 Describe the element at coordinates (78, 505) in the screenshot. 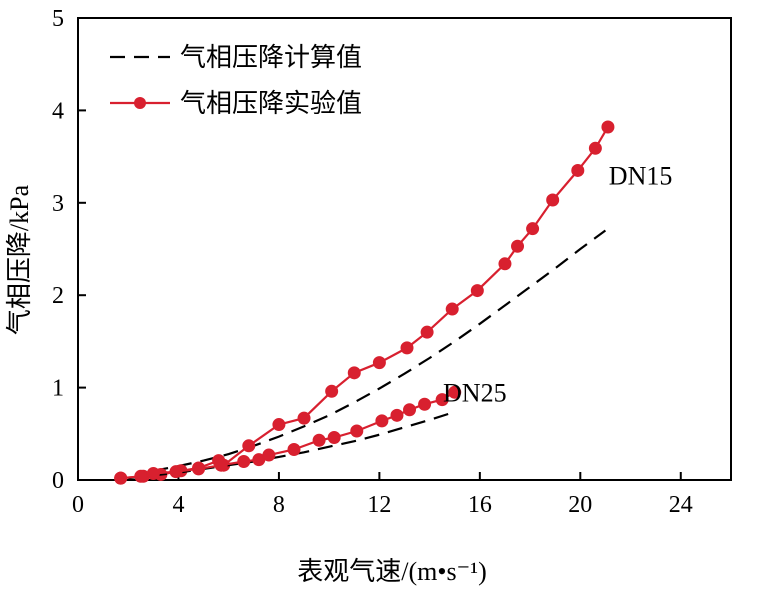

I see `x-tick-label: 0` at that location.